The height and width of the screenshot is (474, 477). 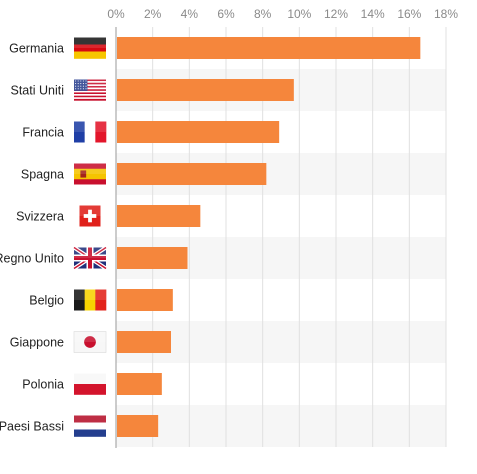 I want to click on category-label: Stati Uniti, so click(x=38, y=91).